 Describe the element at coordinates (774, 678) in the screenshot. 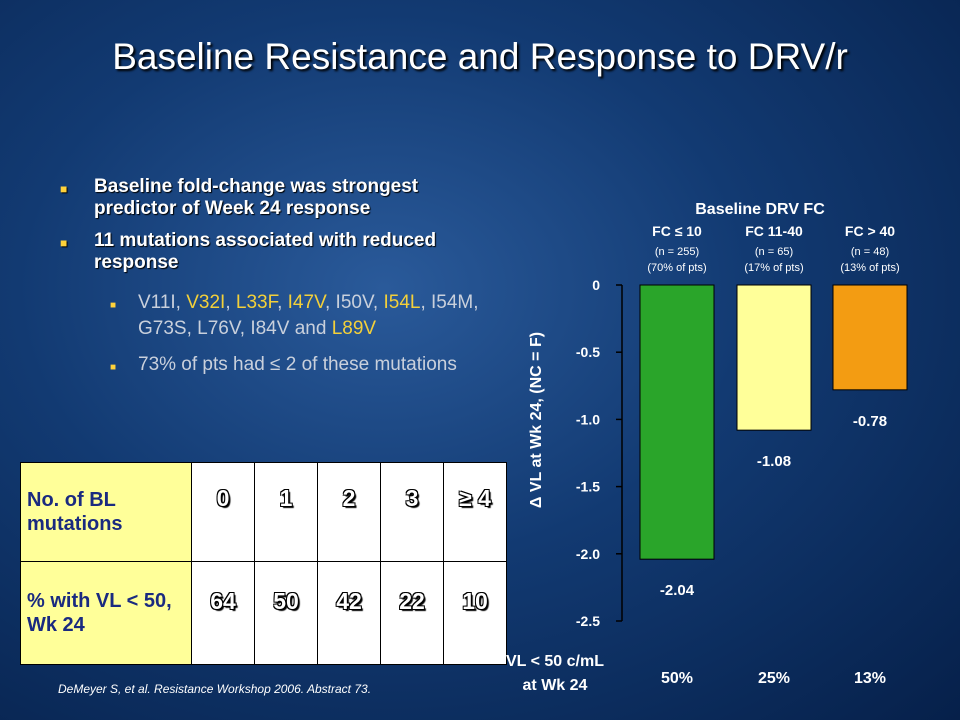

I see `vl-response-value: 25%` at that location.